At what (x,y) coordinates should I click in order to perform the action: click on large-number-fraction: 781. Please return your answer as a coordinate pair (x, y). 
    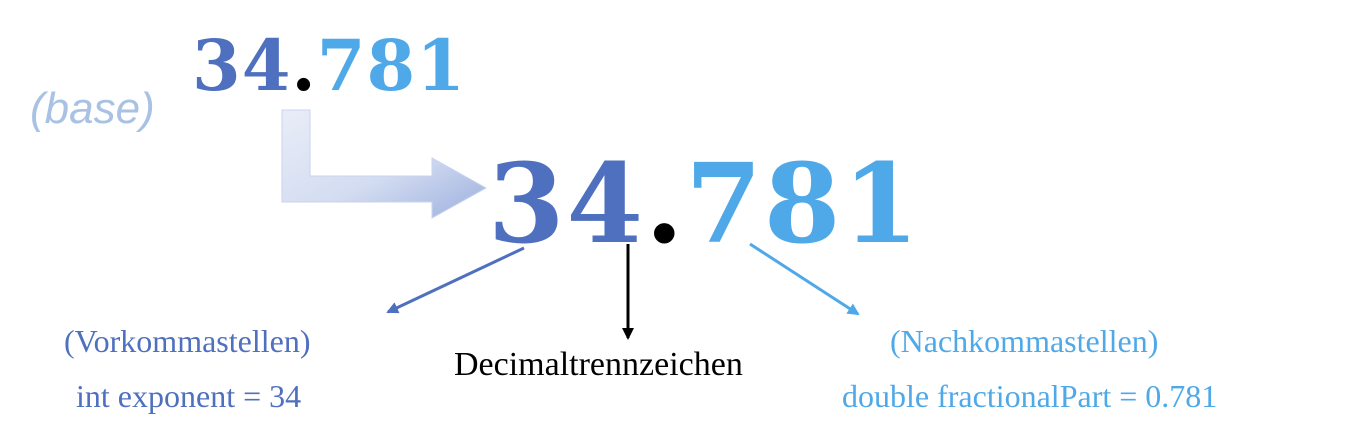
    Looking at the image, I should click on (803, 203).